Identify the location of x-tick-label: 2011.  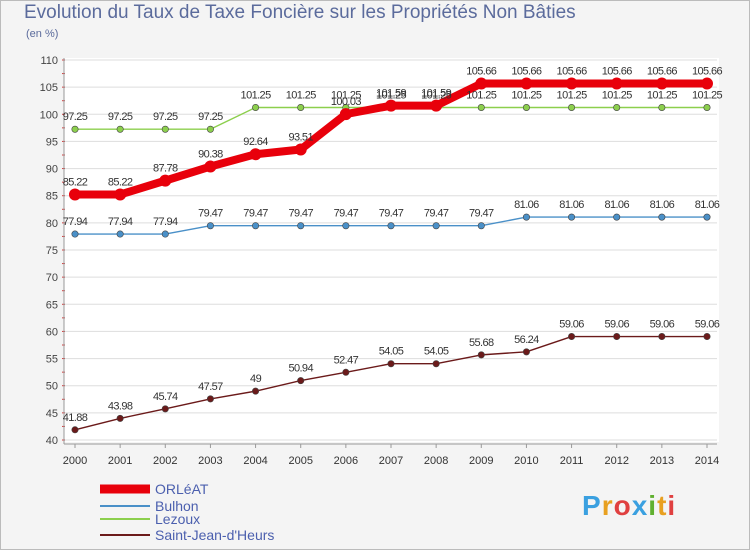
(572, 461).